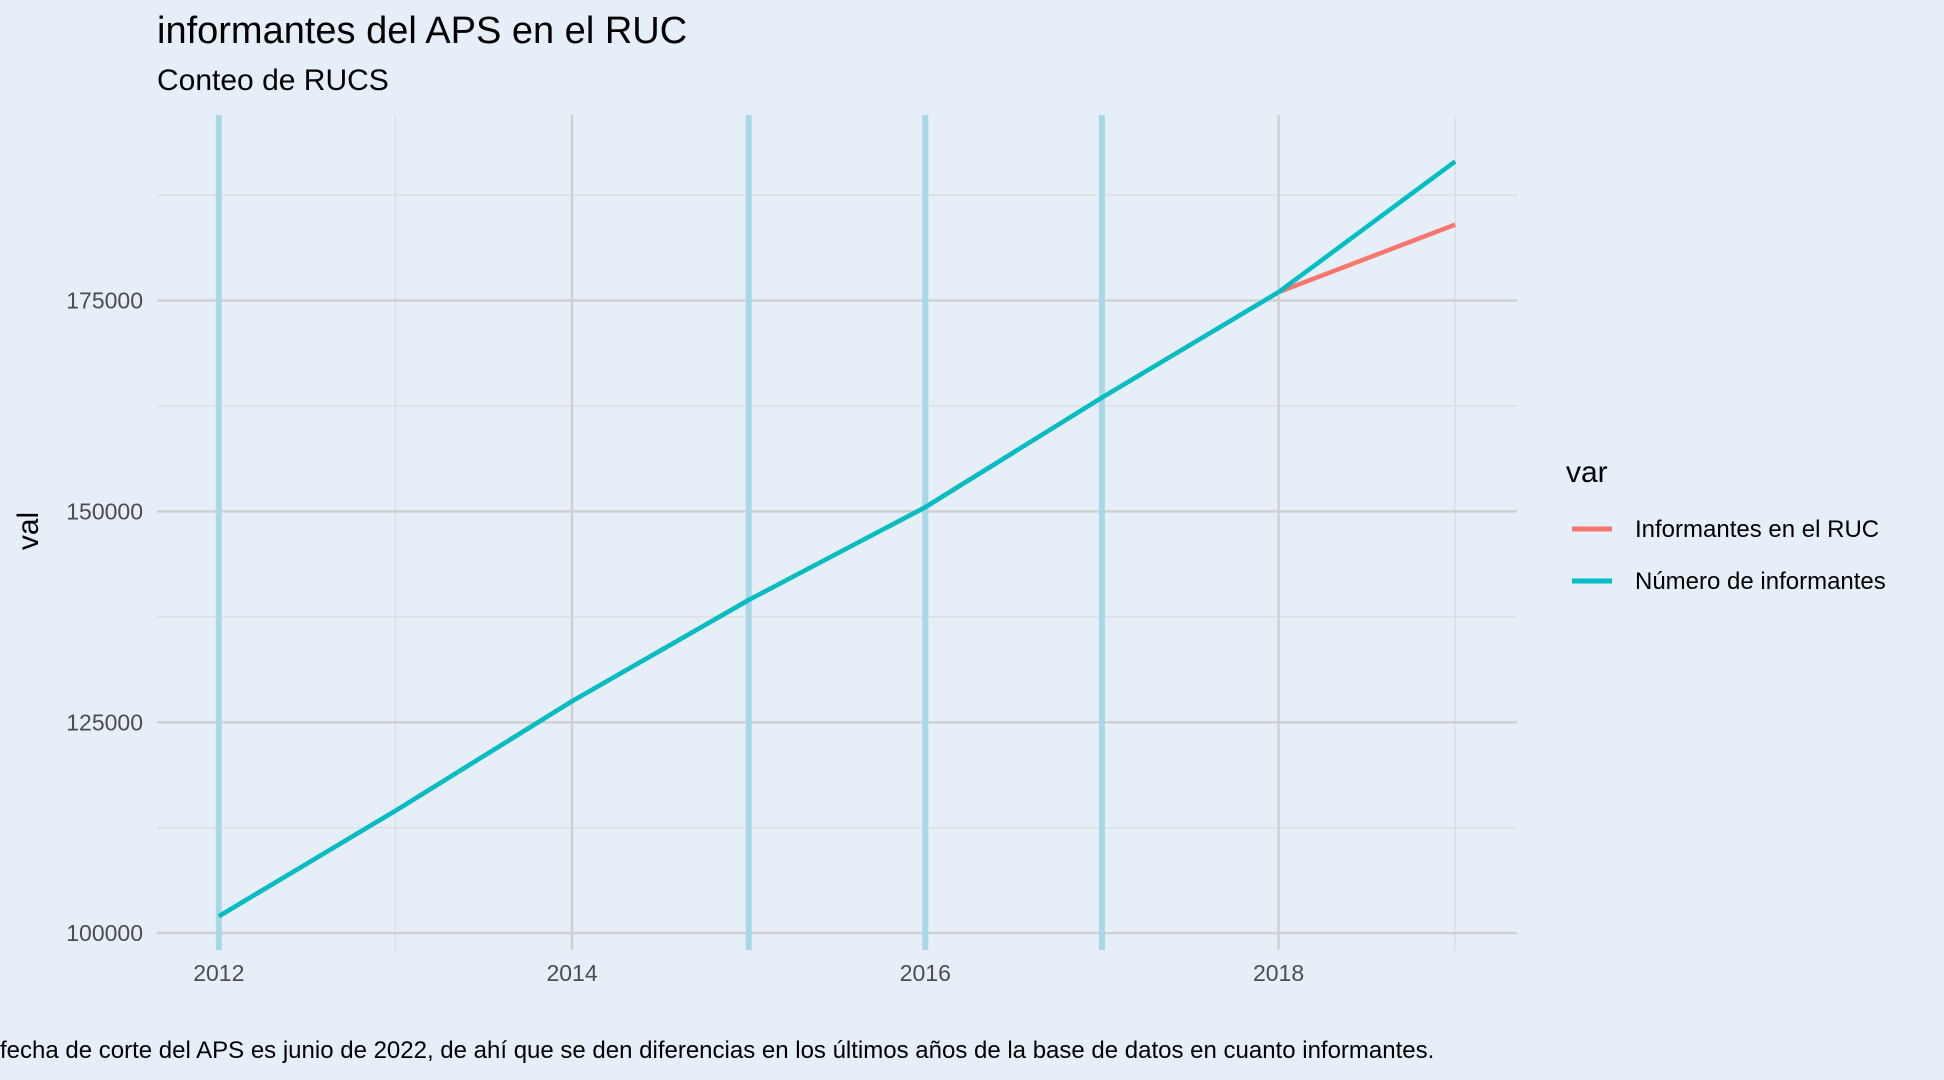 Image resolution: width=1944 pixels, height=1080 pixels. I want to click on chart-title: informantes del APS en el RUC, so click(422, 31).